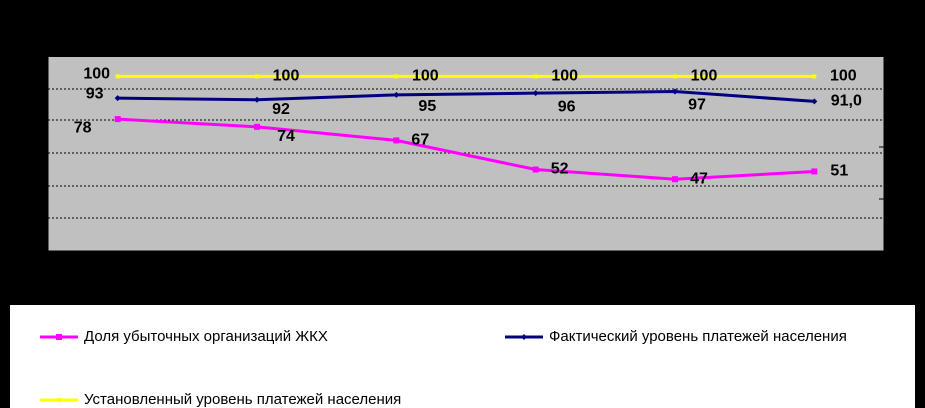 The height and width of the screenshot is (408, 925). Describe the element at coordinates (420, 140) in the screenshot. I see `data-label: 67` at that location.